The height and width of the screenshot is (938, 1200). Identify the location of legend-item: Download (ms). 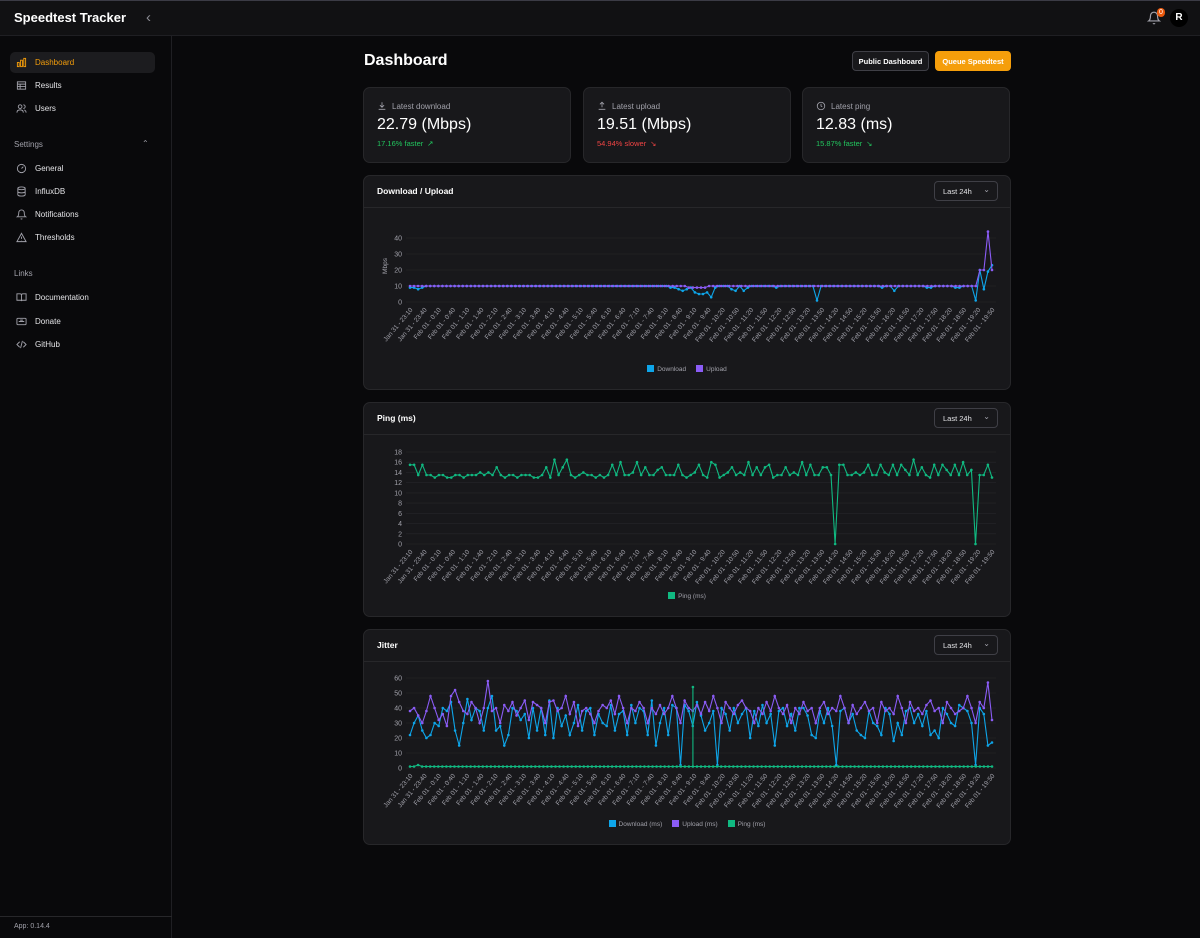
(635, 824).